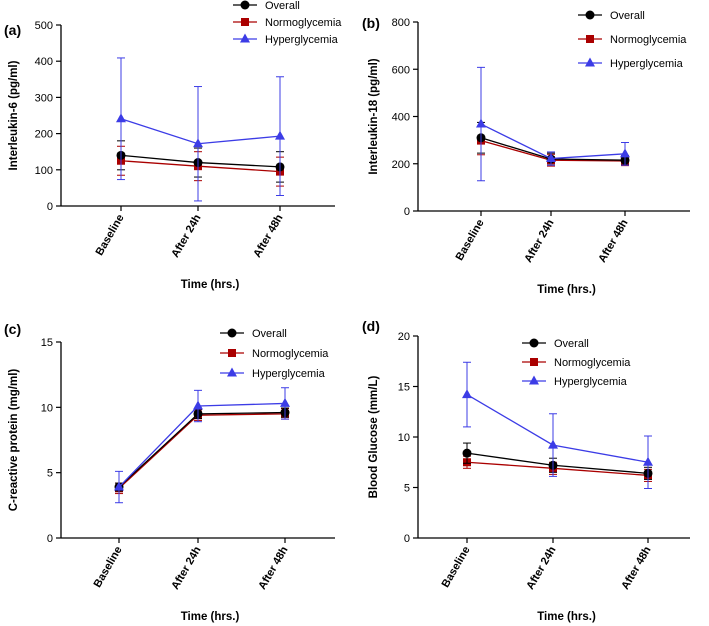  I want to click on panel-d-category-label: Baseline, so click(456, 567).